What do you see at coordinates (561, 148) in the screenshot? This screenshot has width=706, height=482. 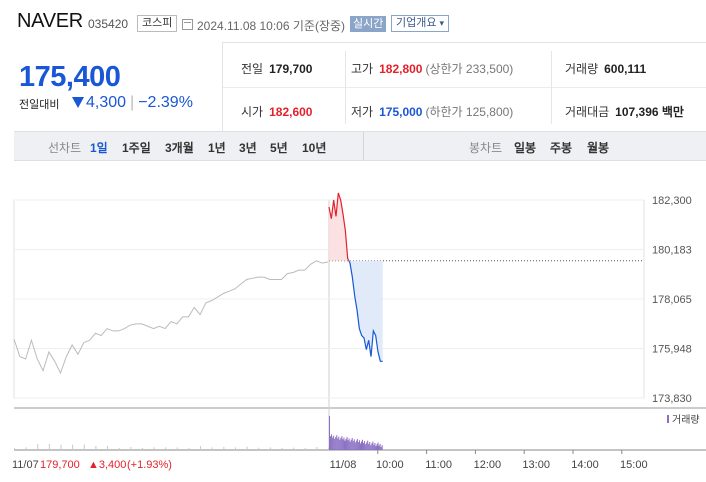 I see `candle-tab-week: 주봉` at bounding box center [561, 148].